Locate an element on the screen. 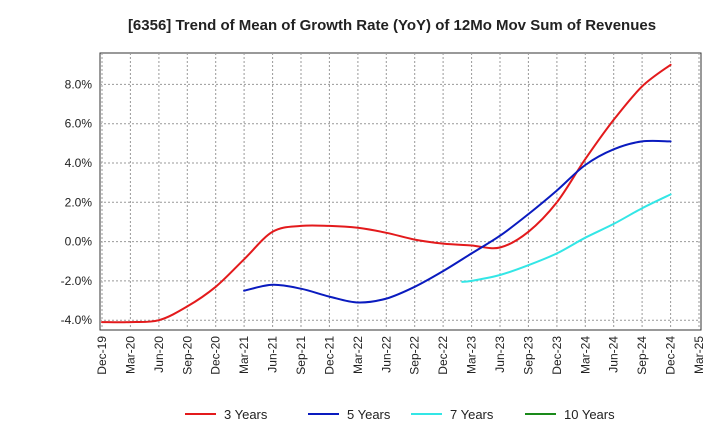  x-tick-label: Sep-22 is located at coordinates (415, 355).